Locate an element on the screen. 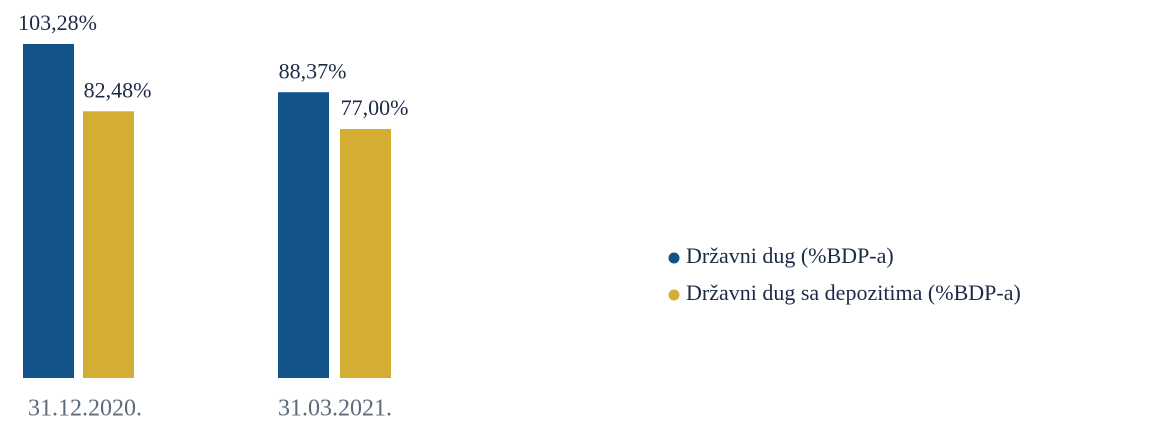 This screenshot has height=424, width=1152. legend-label: Državni dug sa depozitima (%BDP-a) is located at coordinates (853, 292).